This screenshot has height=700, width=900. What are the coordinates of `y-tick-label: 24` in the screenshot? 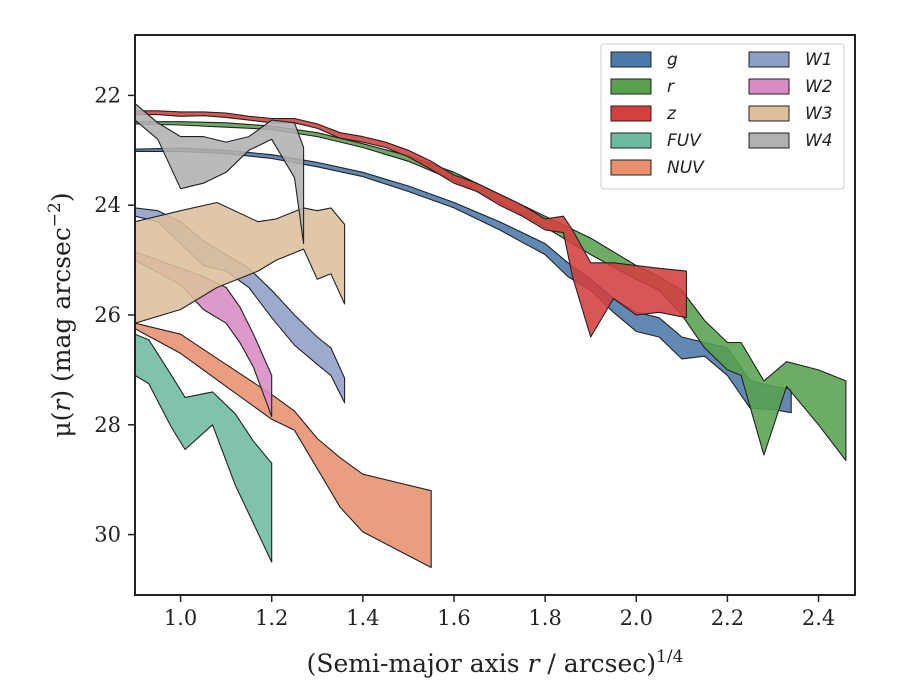 It's located at (107, 205).